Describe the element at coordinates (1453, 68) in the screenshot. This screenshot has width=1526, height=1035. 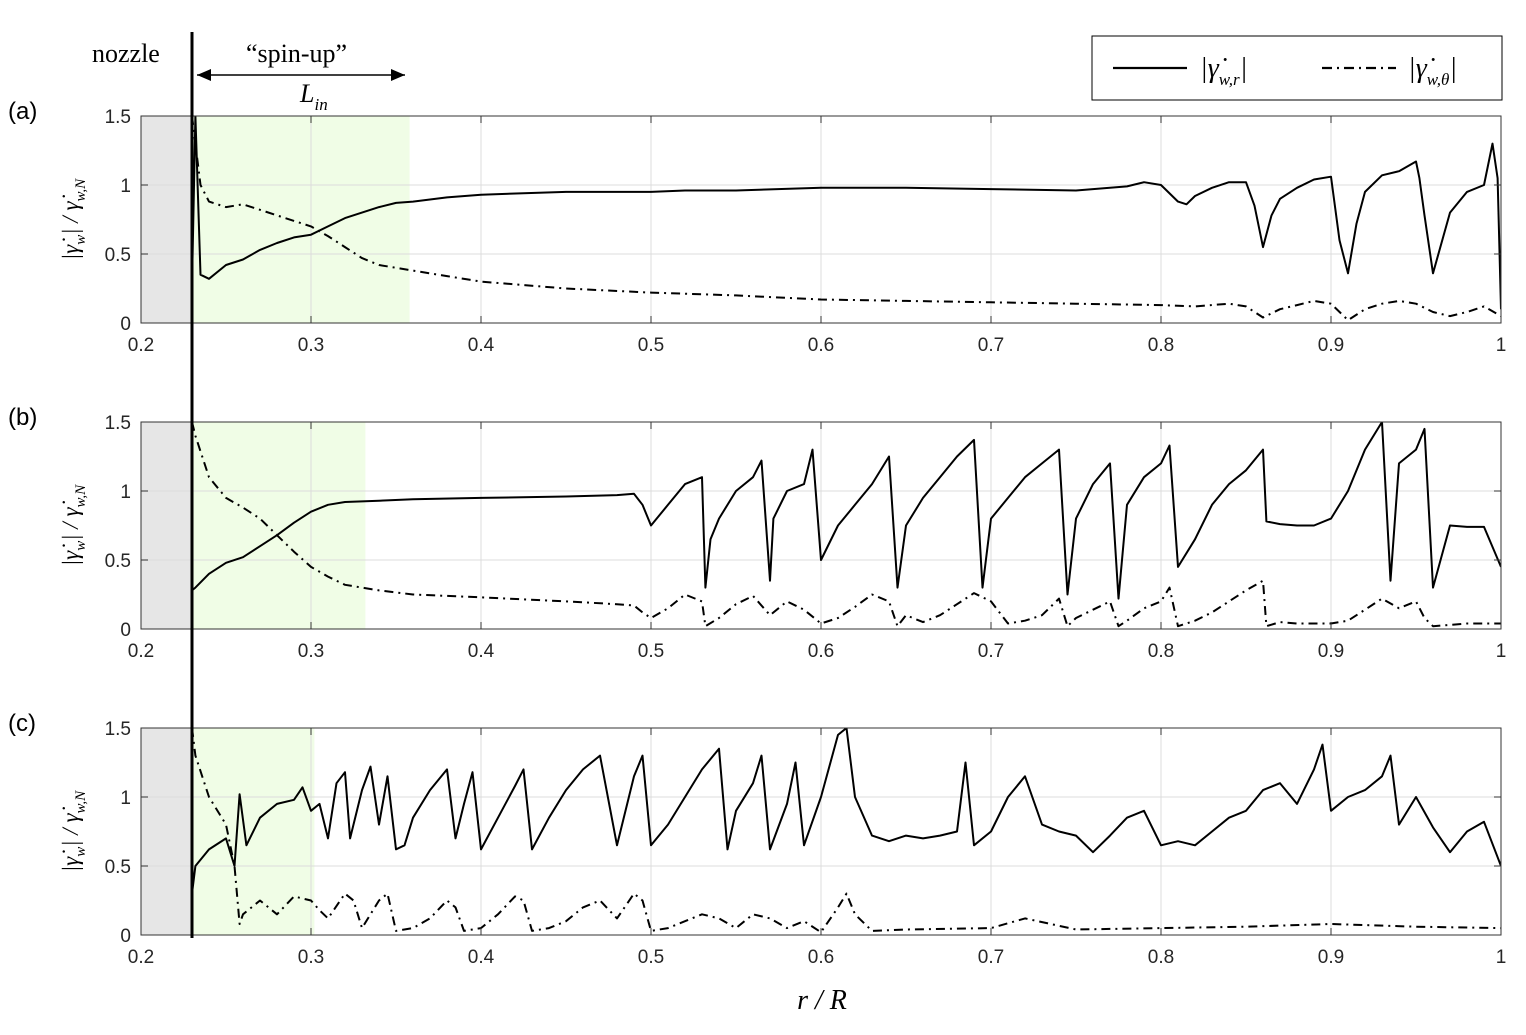
I see `legend-theta-close: |` at that location.